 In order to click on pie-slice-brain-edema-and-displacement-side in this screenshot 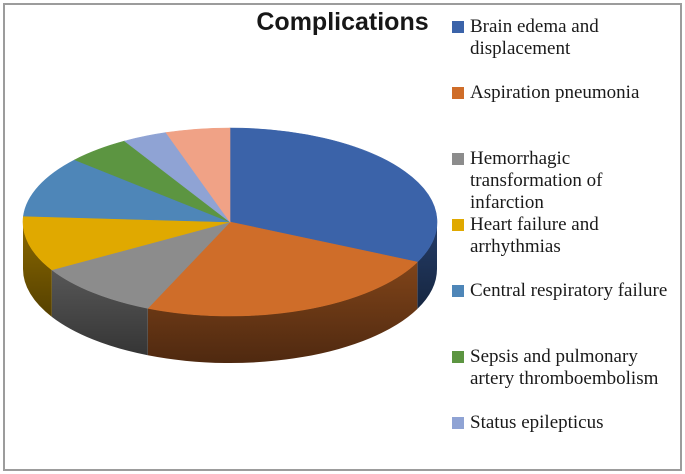, I will do `click(427, 266)`.